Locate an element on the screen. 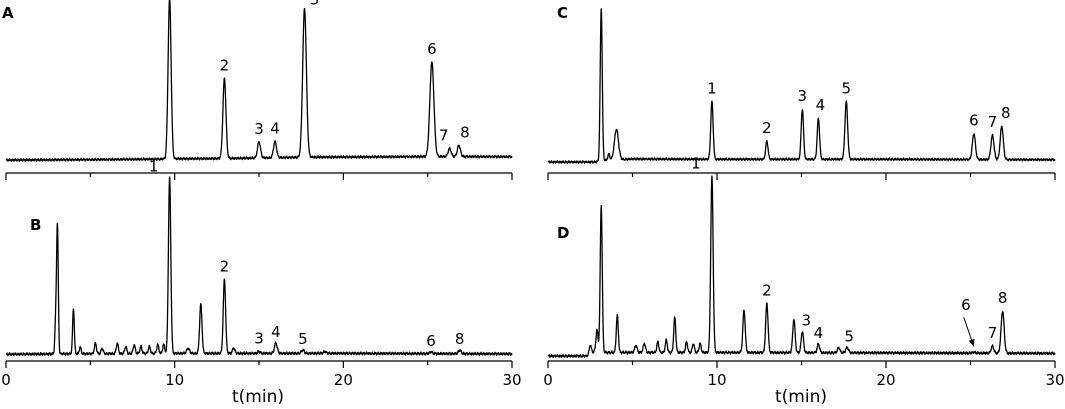 The image size is (1065, 409). peak-label-d-5: 5 is located at coordinates (849, 337).